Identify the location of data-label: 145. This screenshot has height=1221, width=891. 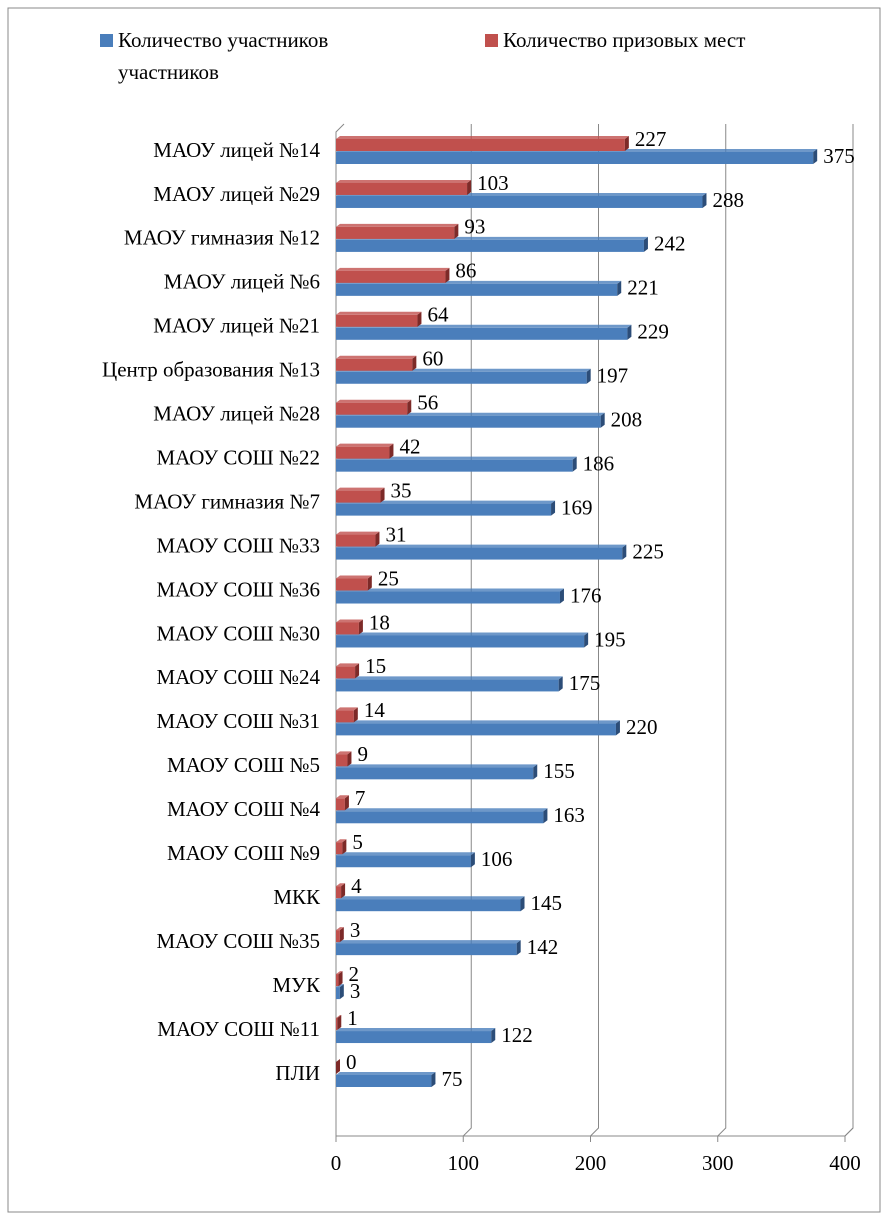
(547, 903).